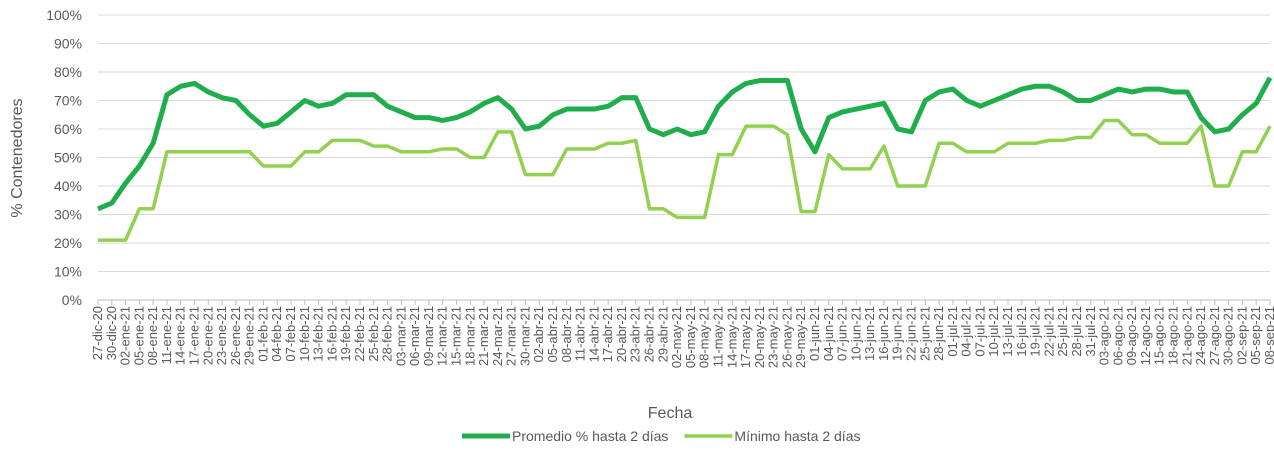  What do you see at coordinates (207, 335) in the screenshot?
I see `x-tick-label: 20-ene-21` at bounding box center [207, 335].